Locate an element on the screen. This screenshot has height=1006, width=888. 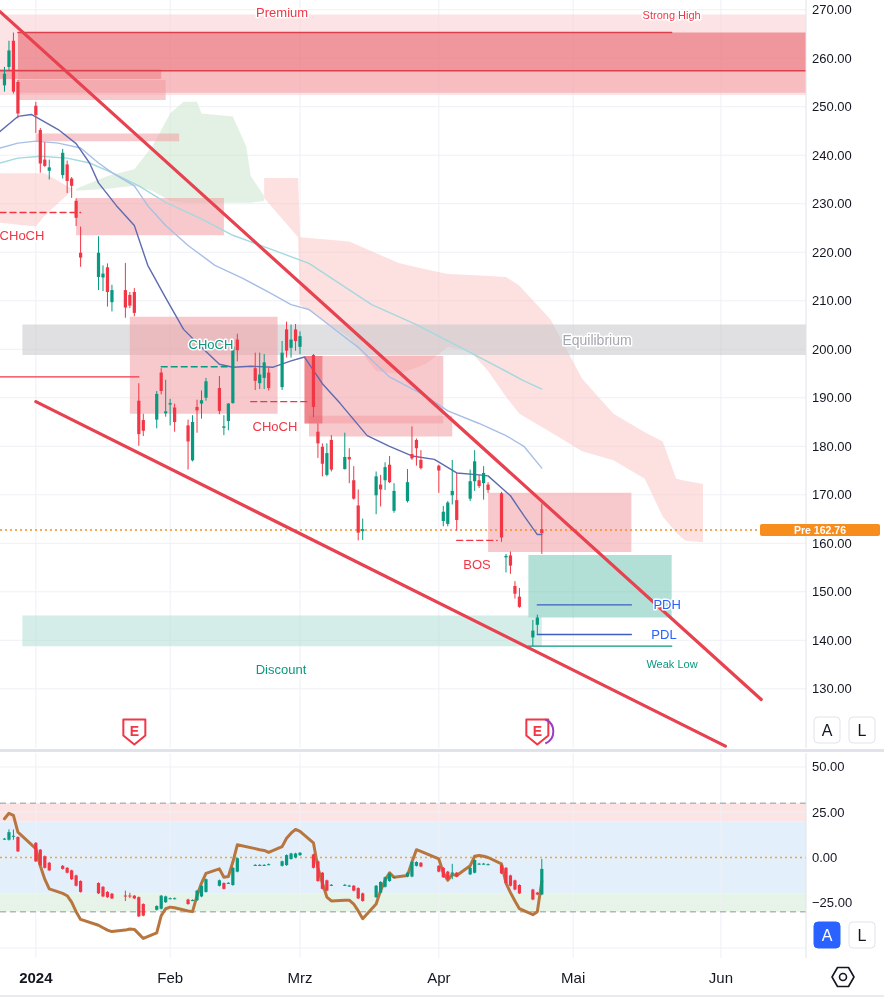
annotation: PDL is located at coordinates (664, 634).